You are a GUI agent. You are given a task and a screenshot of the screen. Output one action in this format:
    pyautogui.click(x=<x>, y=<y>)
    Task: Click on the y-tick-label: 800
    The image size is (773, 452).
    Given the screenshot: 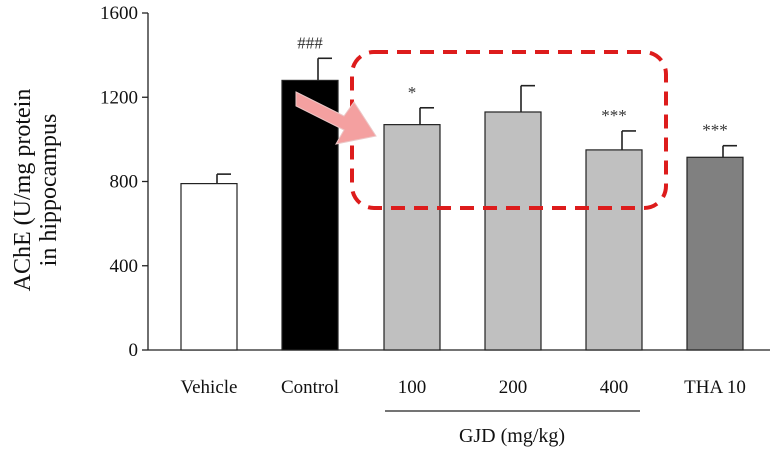 What is the action you would take?
    pyautogui.click(x=124, y=182)
    